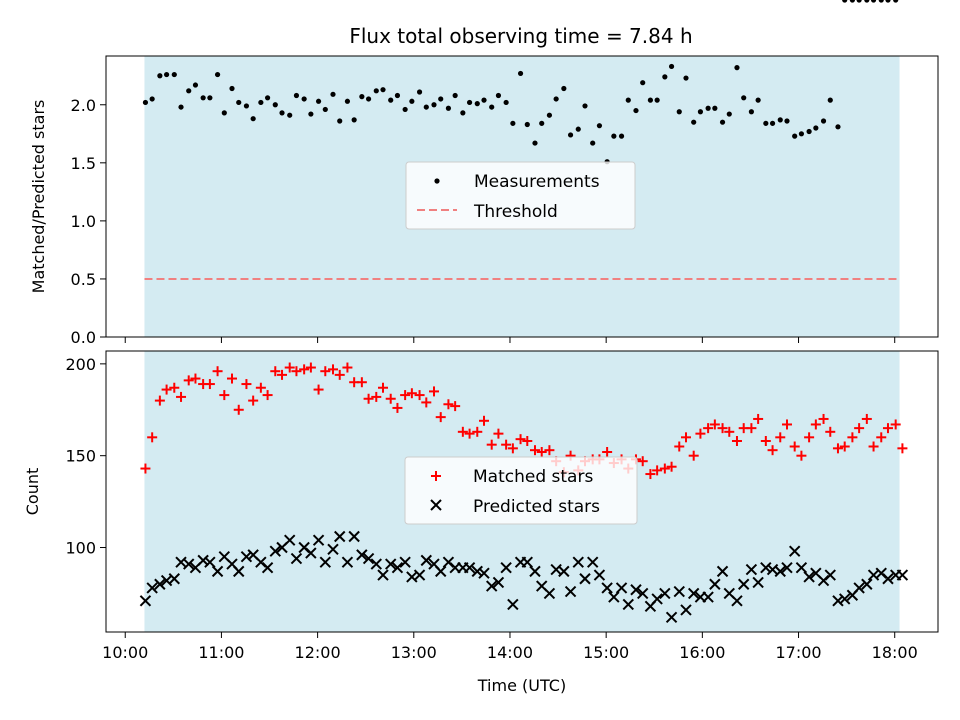 This screenshot has height=720, width=960. I want to click on ratio-legend: Measurements Threshold, so click(520, 195).